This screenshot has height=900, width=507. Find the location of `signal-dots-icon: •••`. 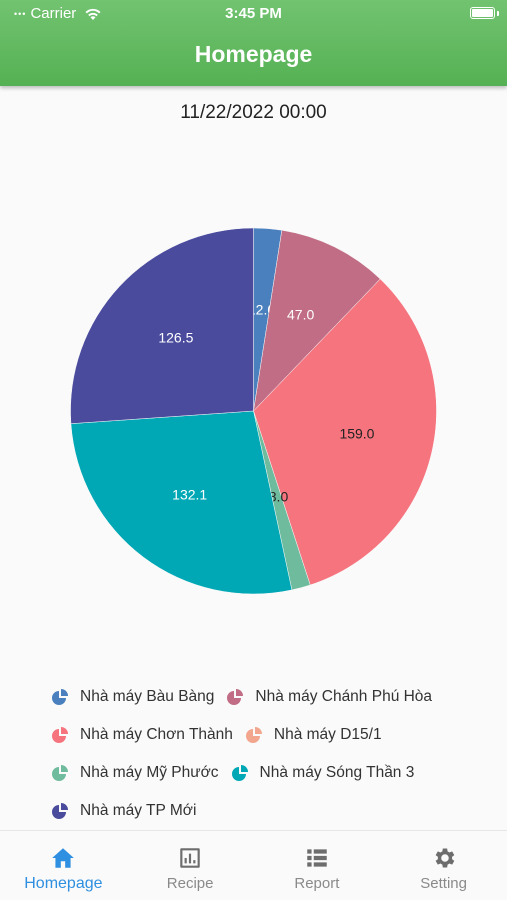

signal-dots-icon: ••• is located at coordinates (20, 13).